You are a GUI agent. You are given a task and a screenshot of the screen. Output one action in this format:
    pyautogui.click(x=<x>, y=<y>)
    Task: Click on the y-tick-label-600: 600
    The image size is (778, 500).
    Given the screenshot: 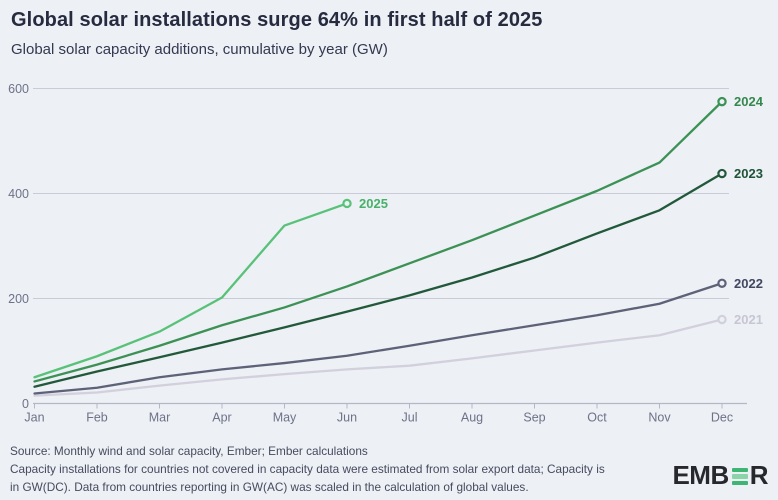 What is the action you would take?
    pyautogui.click(x=18, y=89)
    